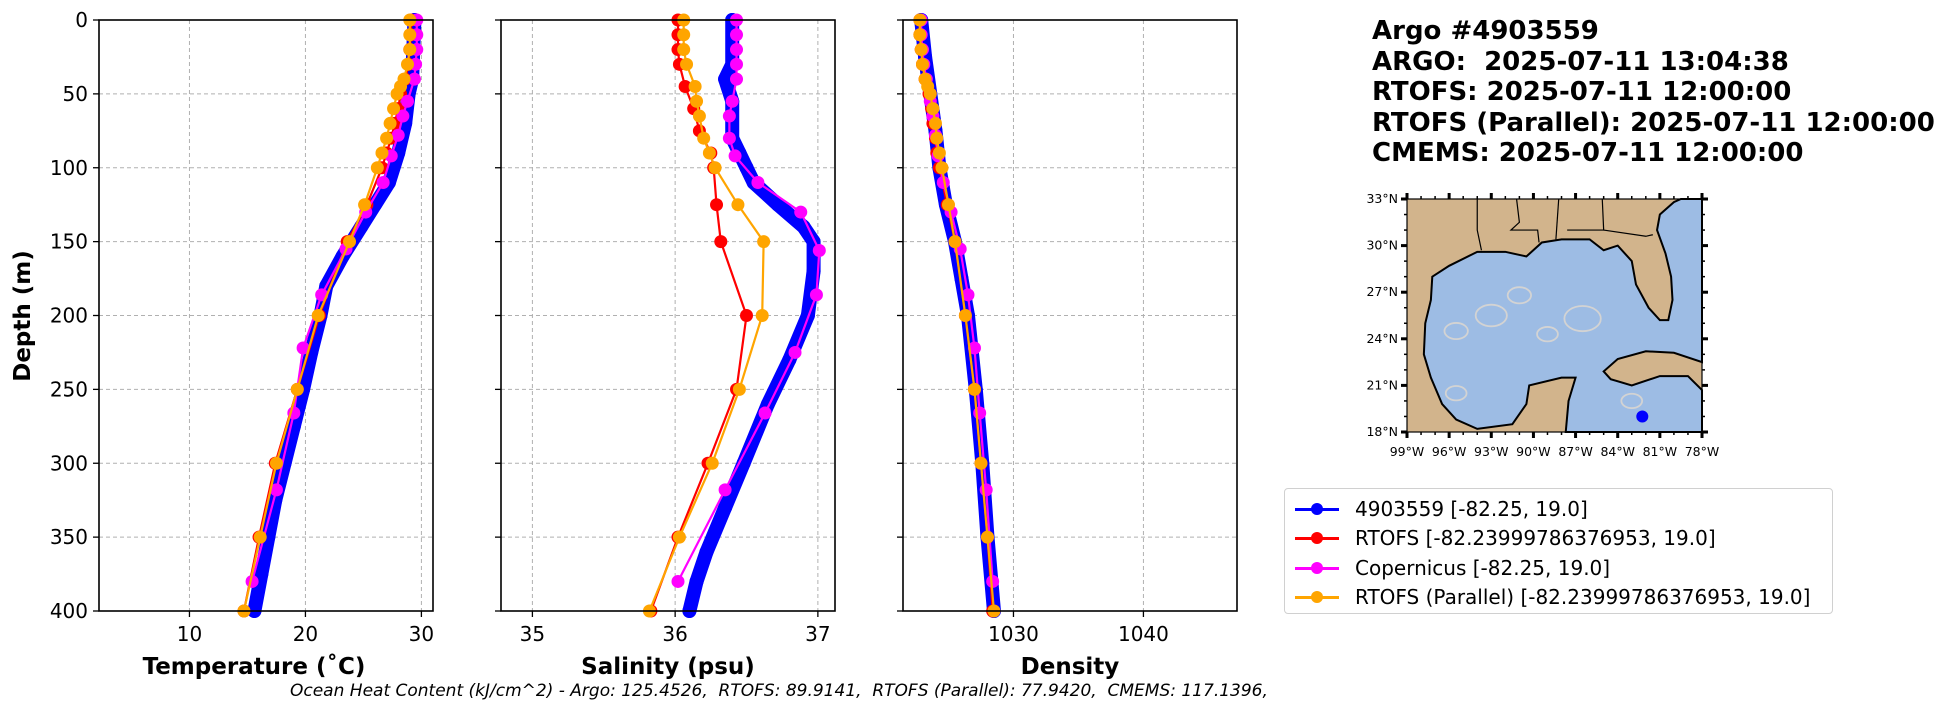 This screenshot has width=1943, height=712. What do you see at coordinates (69, 537) in the screenshot?
I see `y-tick-label: 350` at bounding box center [69, 537].